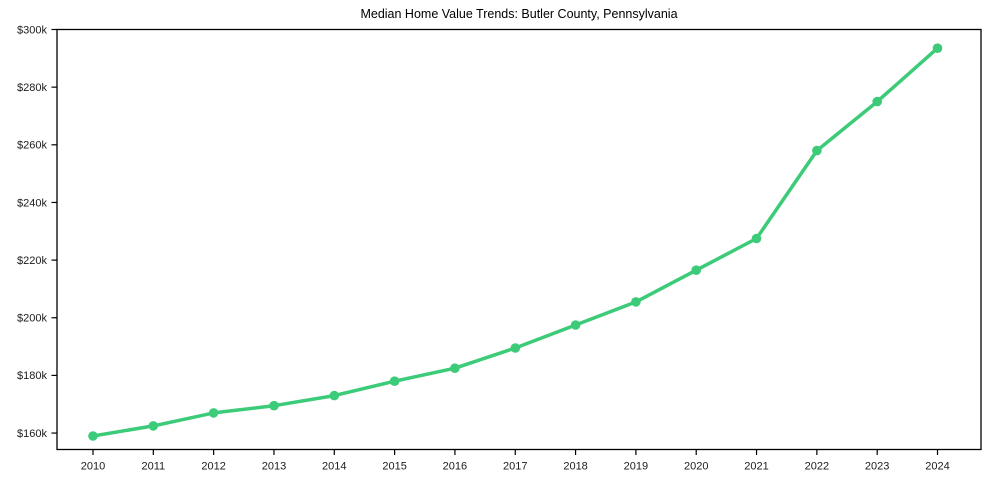 Image resolution: width=989 pixels, height=490 pixels. I want to click on data-point-2014, so click(334, 395).